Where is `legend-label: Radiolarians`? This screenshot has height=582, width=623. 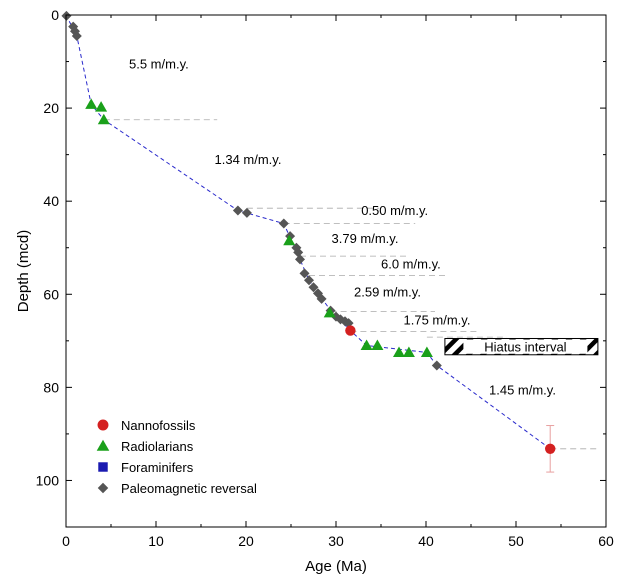
legend-label: Radiolarians is located at coordinates (157, 446).